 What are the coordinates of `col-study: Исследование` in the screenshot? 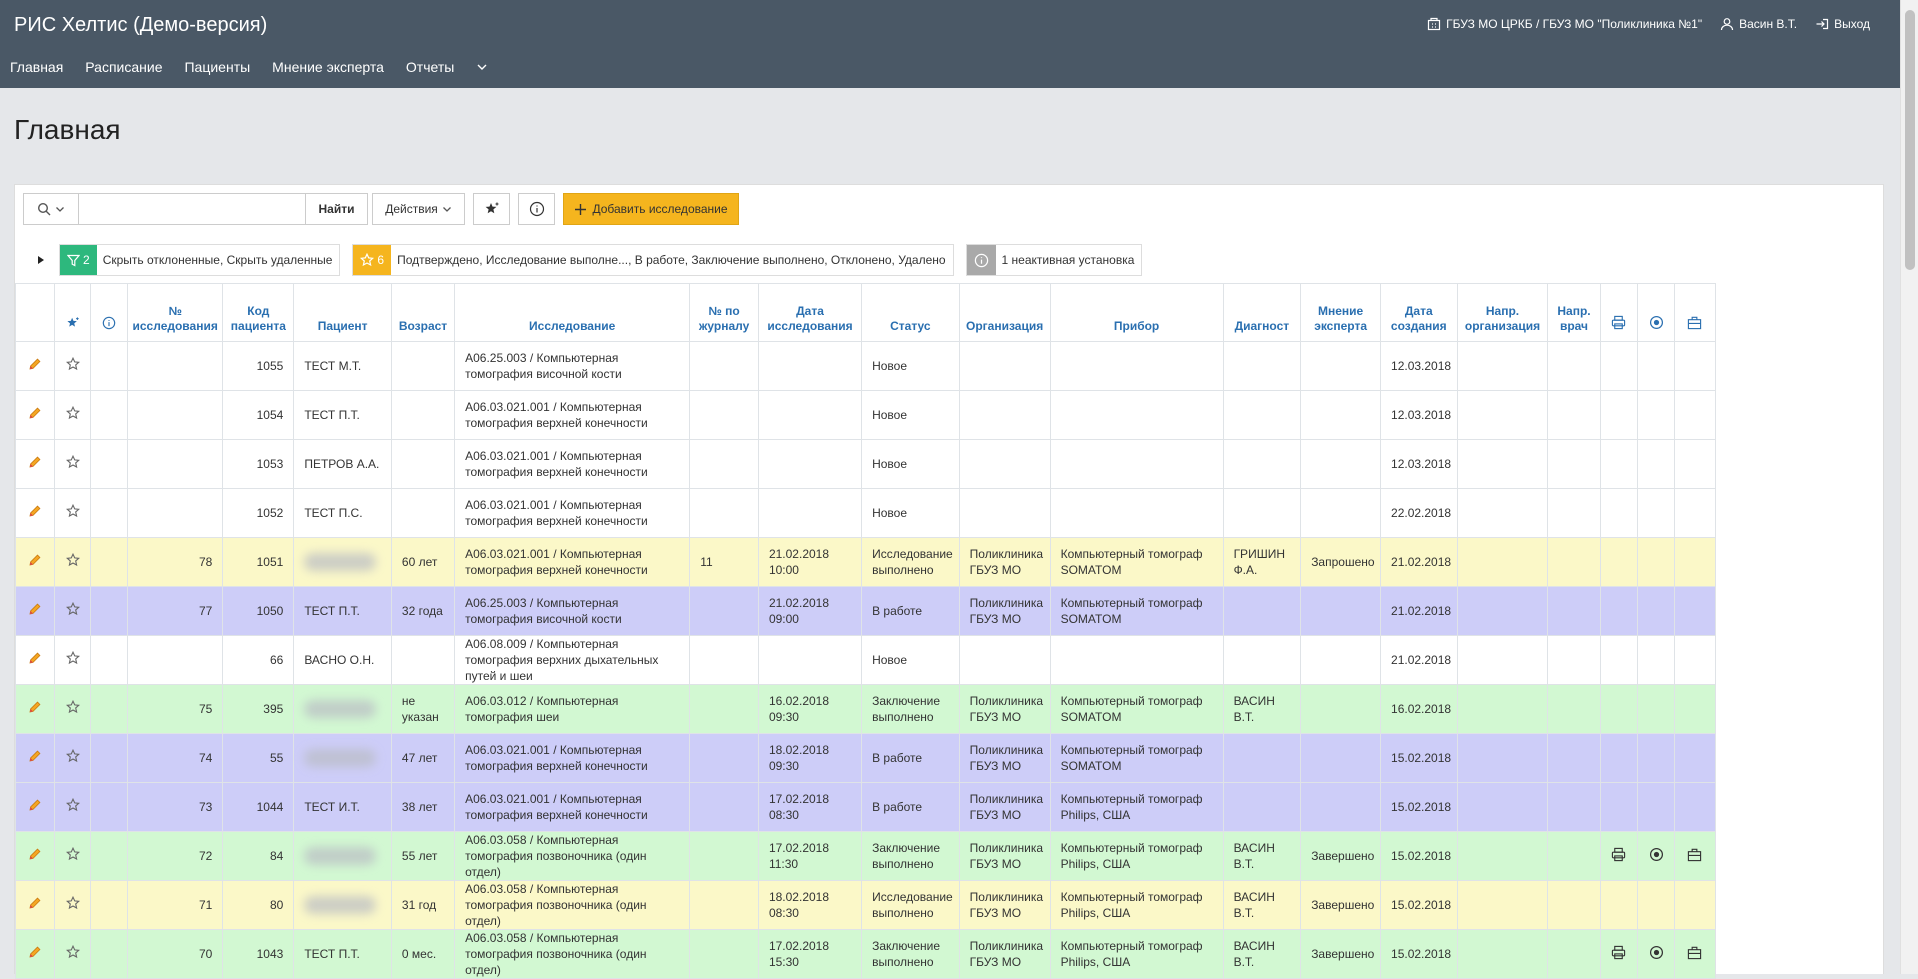 It's located at (572, 312).